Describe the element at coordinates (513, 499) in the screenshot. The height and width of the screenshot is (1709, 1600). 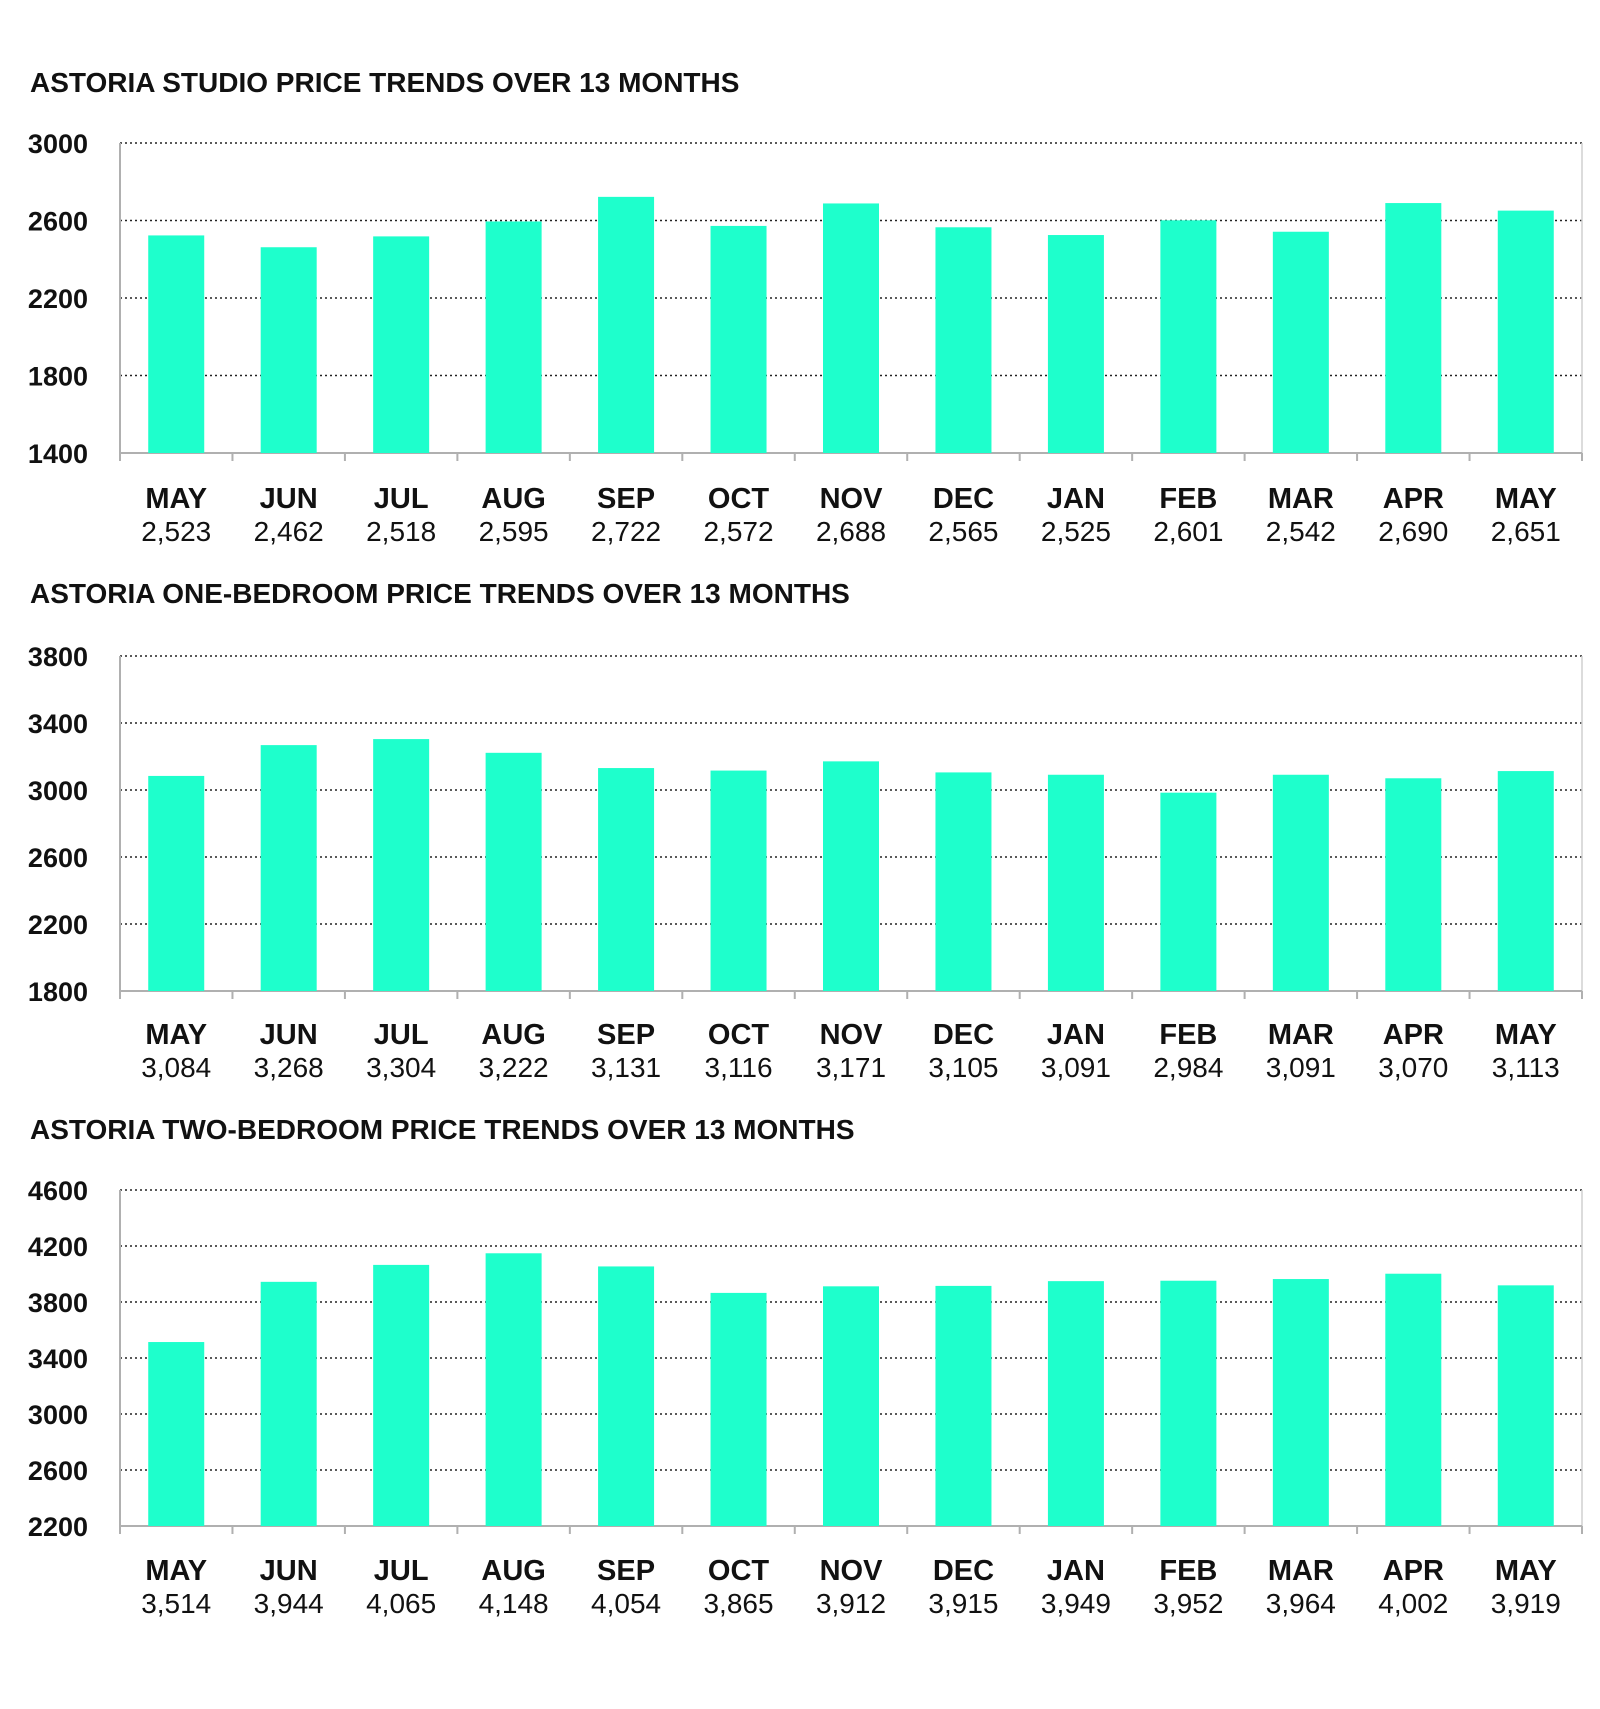
I see `x-category-label: AUG` at that location.